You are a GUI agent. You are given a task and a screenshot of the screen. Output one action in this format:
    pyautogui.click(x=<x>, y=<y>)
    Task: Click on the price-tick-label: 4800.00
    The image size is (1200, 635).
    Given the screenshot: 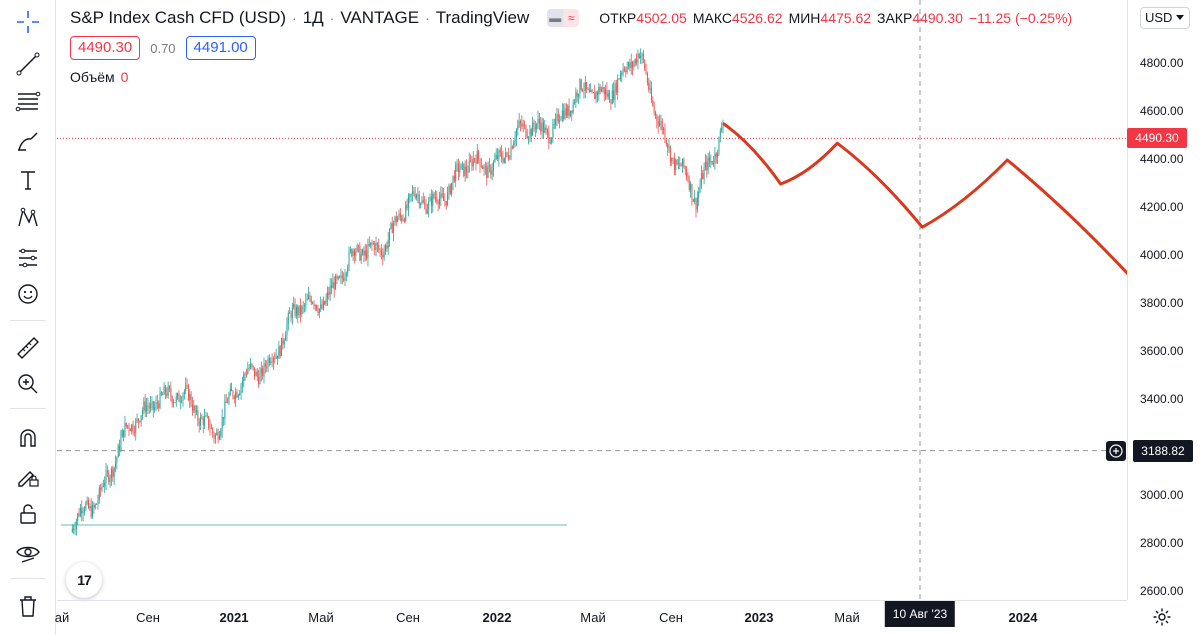 What is the action you would take?
    pyautogui.click(x=1162, y=63)
    